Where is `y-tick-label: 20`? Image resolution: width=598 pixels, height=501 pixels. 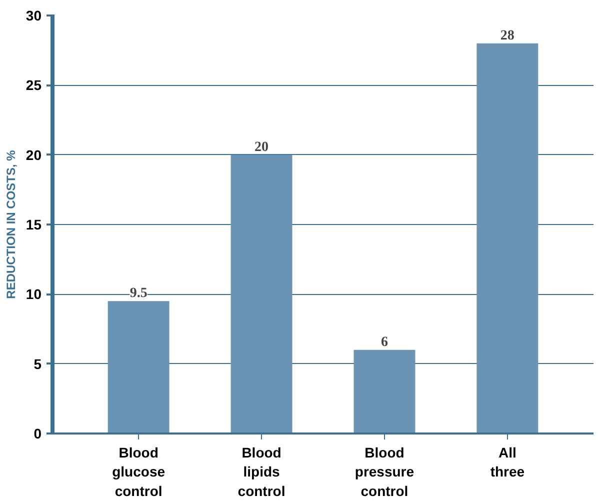 y-tick-label: 20 is located at coordinates (34, 154).